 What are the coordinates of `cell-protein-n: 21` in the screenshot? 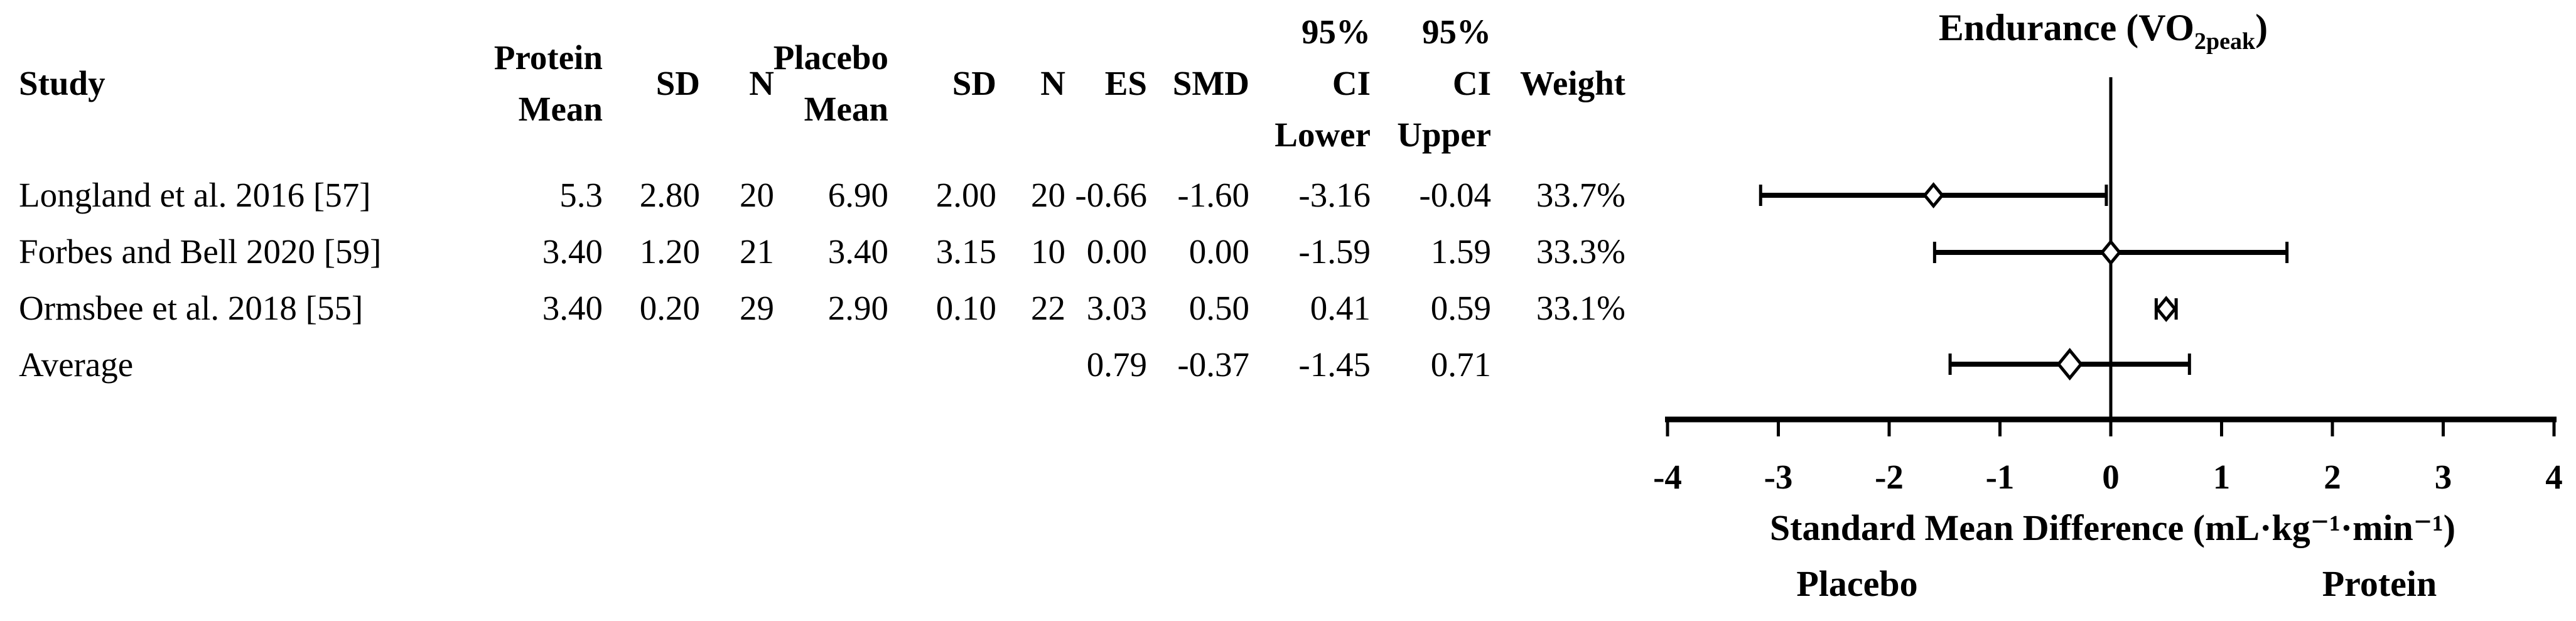 It's located at (757, 251).